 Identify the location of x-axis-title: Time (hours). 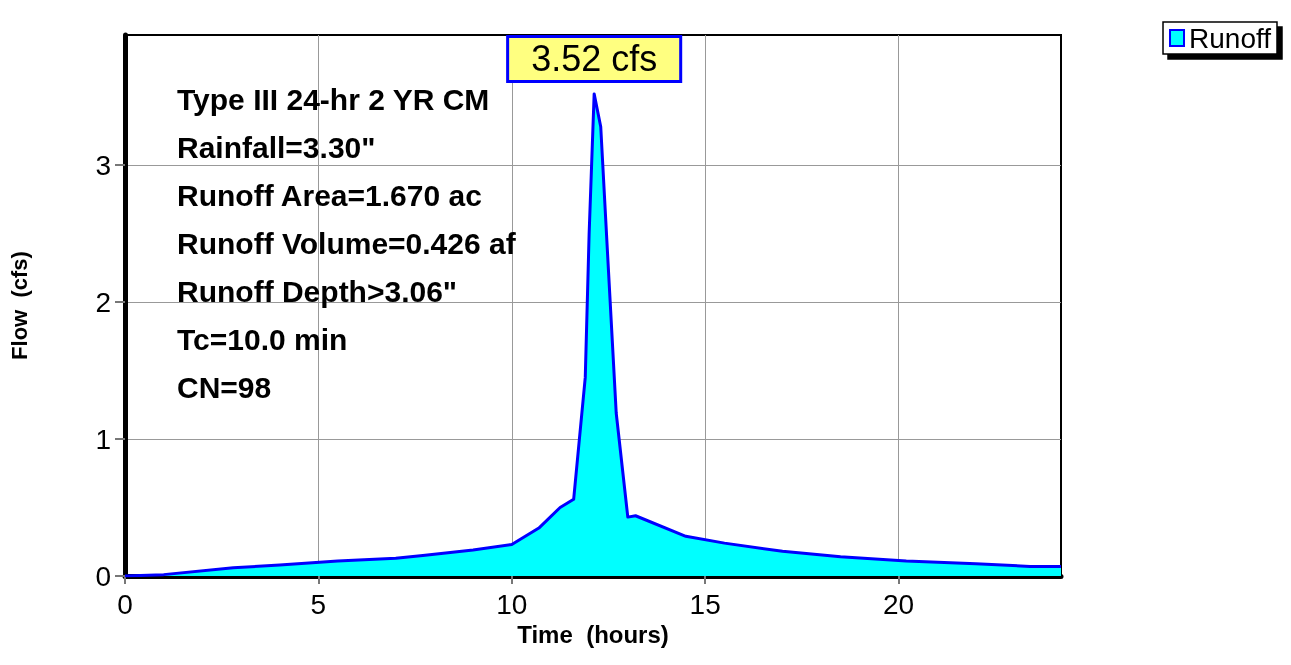
(593, 635).